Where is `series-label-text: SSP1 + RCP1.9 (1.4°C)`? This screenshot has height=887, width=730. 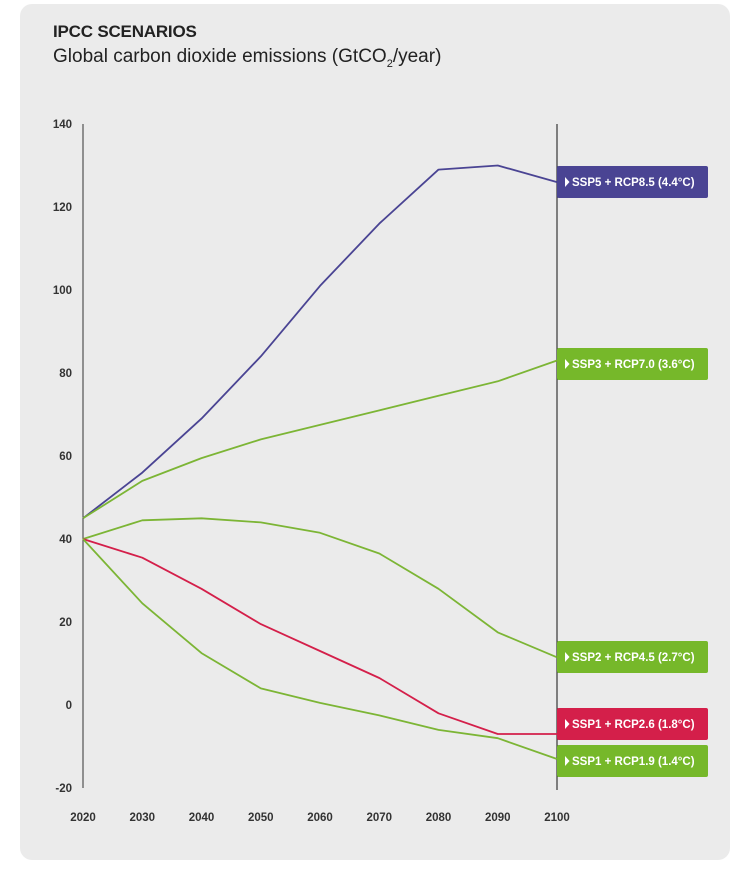 series-label-text: SSP1 + RCP1.9 (1.4°C) is located at coordinates (633, 762).